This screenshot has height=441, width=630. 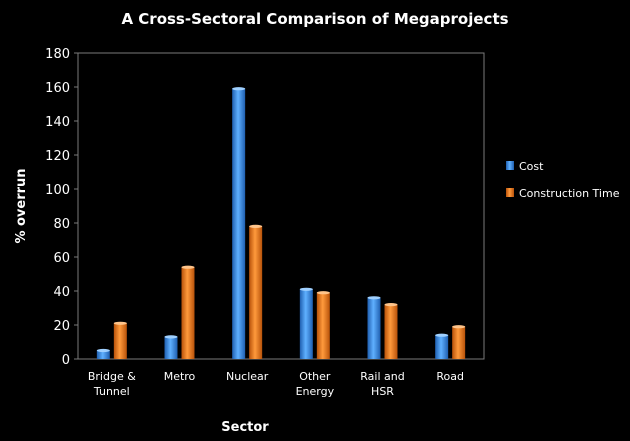 What do you see at coordinates (111, 391) in the screenshot?
I see `x-tick-label: Tunnel` at bounding box center [111, 391].